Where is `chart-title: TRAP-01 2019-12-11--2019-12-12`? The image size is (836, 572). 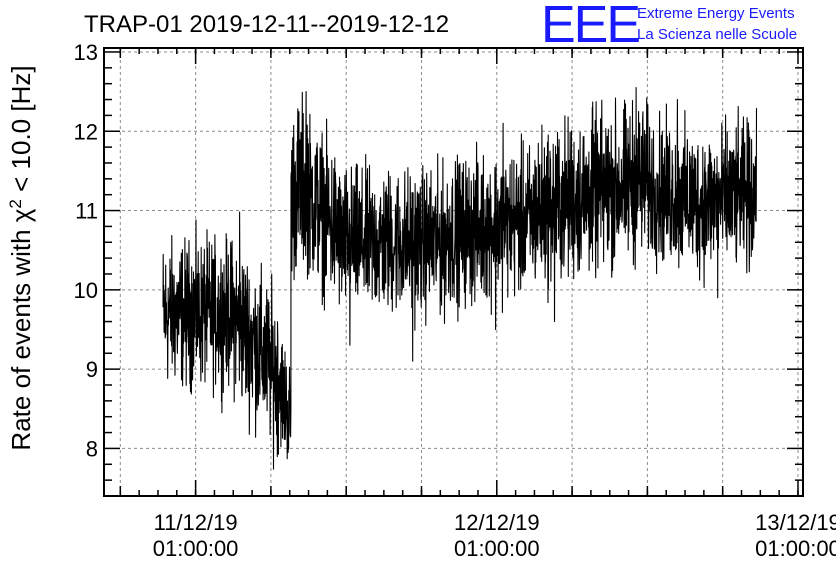 chart-title: TRAP-01 2019-12-11--2019-12-12 is located at coordinates (266, 24).